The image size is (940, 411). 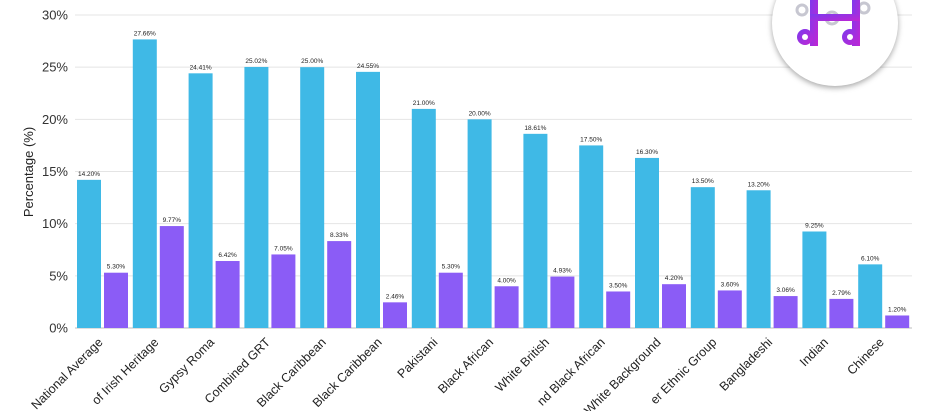 I want to click on y-tick-label: 15%, so click(x=55, y=171).